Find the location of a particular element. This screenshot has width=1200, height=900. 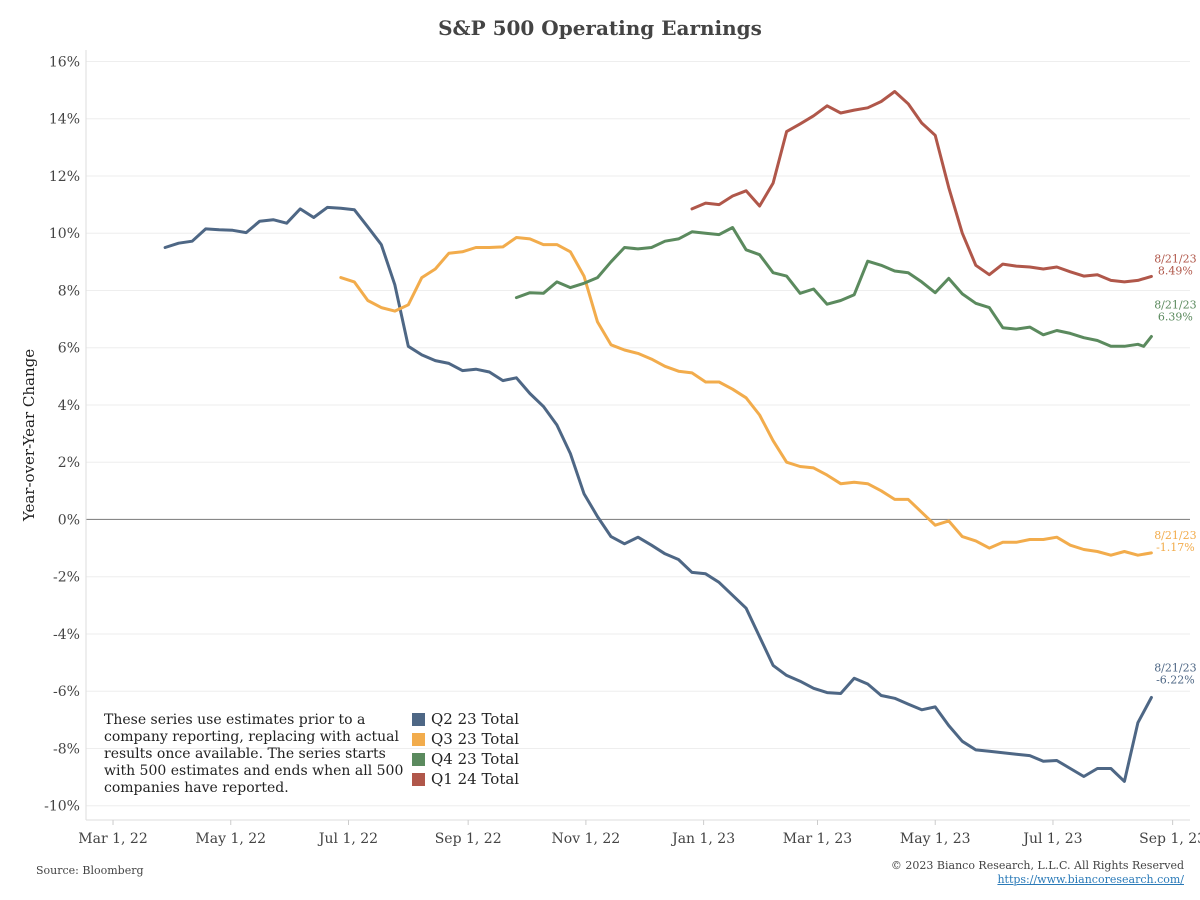

x-tick-label: Mar 1, 23 is located at coordinates (817, 839).